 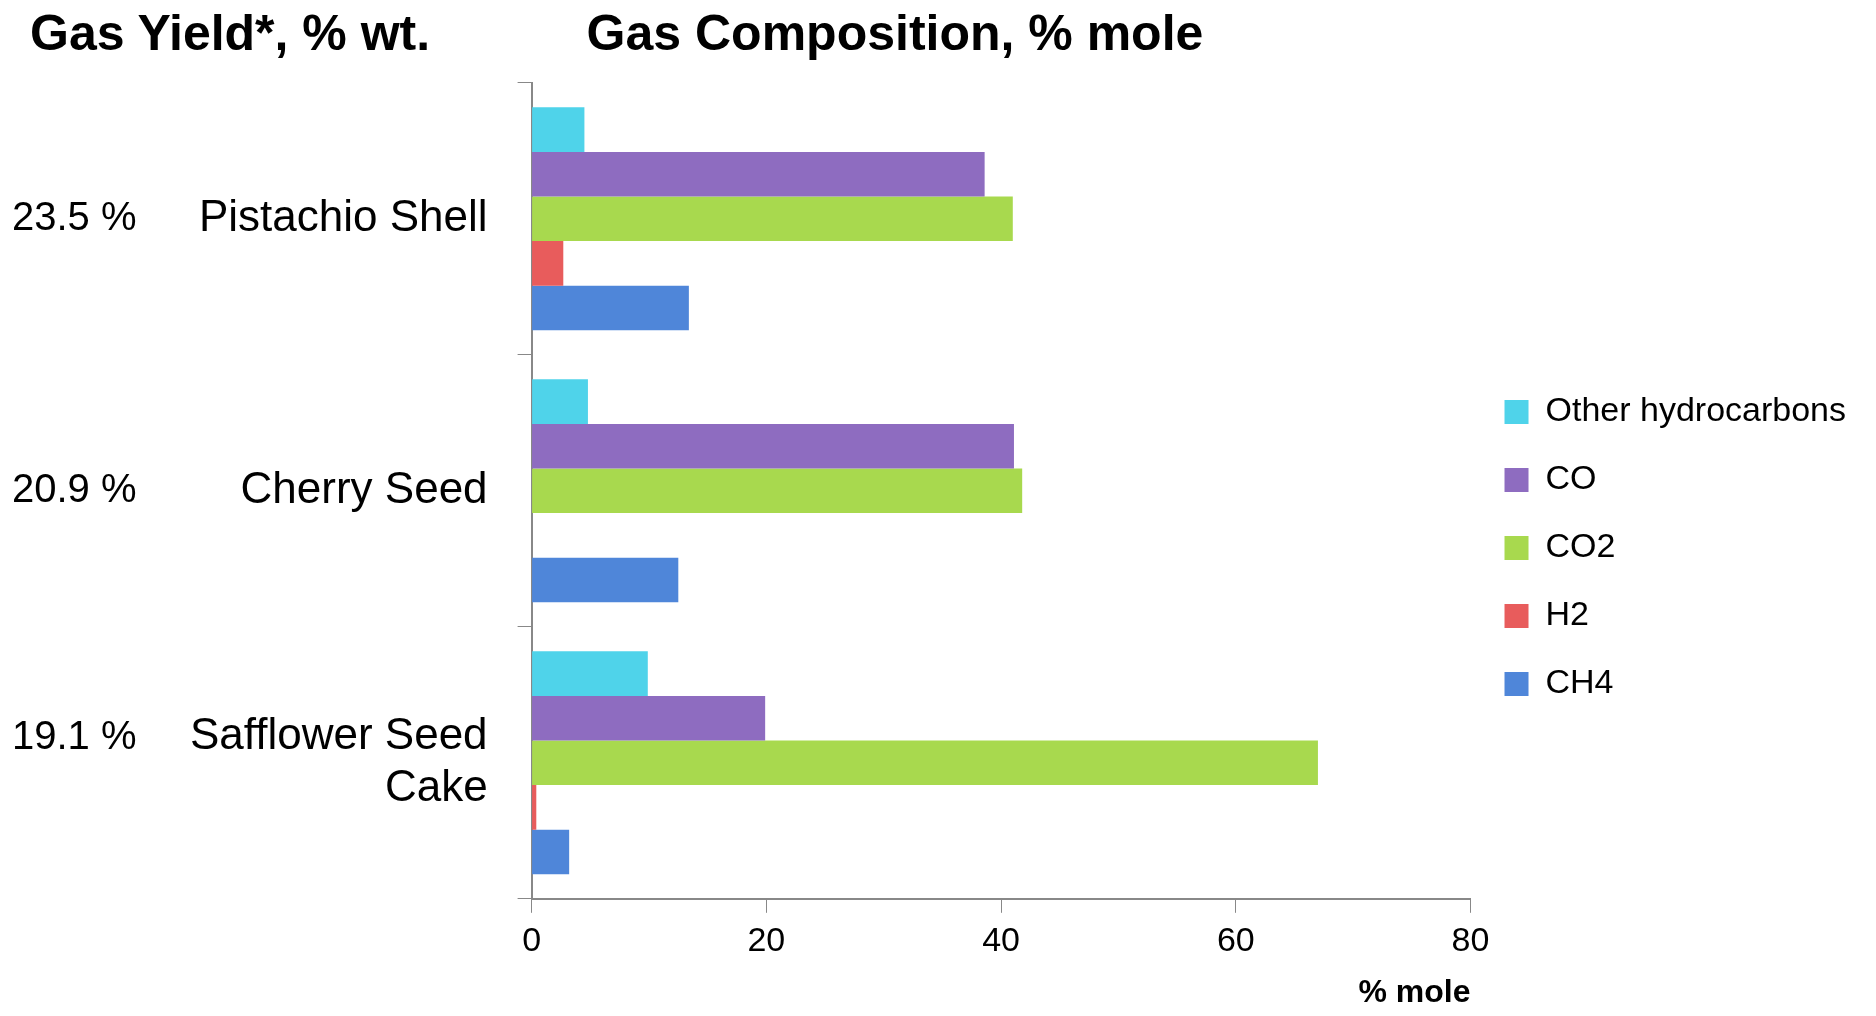 What do you see at coordinates (1567, 613) in the screenshot?
I see `legend-label: H2` at bounding box center [1567, 613].